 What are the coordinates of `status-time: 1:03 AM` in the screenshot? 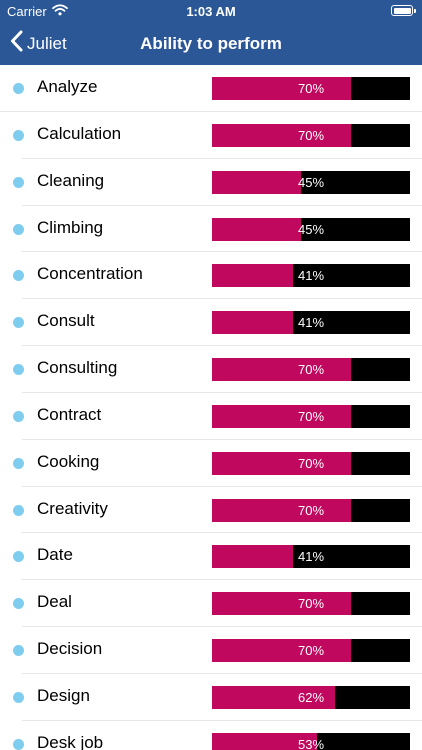 It's located at (211, 11).